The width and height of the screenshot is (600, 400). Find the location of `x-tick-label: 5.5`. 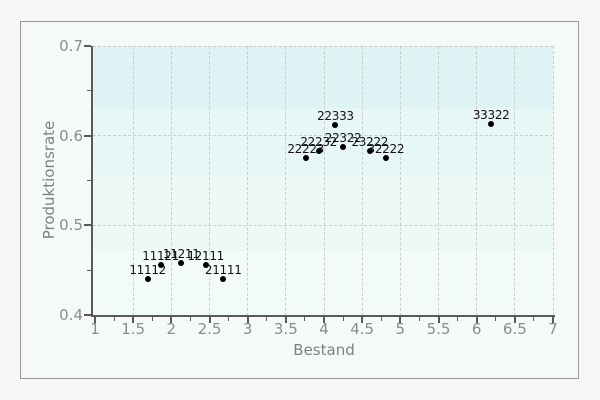

x-tick-label: 5.5 is located at coordinates (438, 329).